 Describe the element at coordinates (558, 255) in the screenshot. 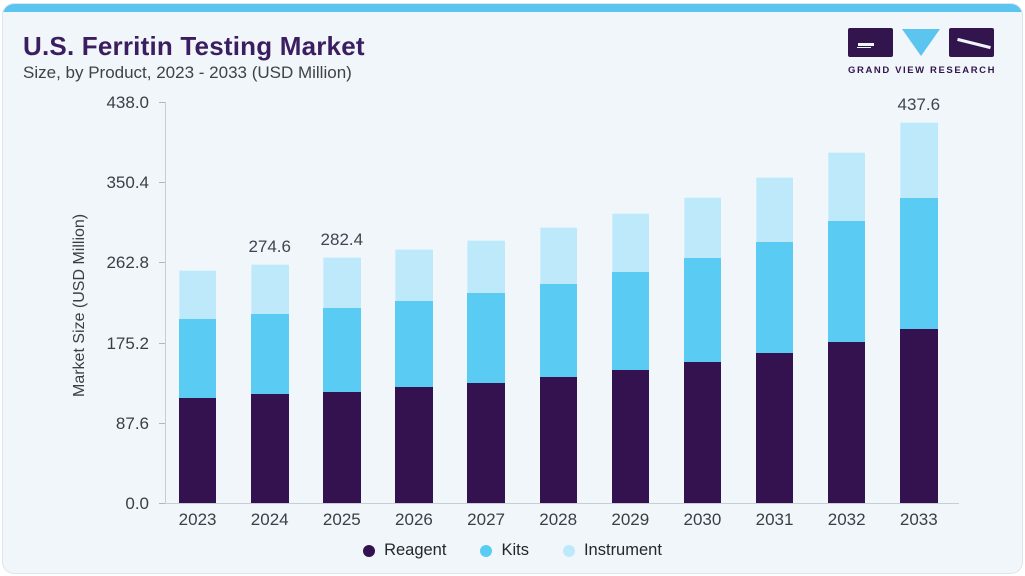

I see `bar-segment-instrument-2028` at that location.